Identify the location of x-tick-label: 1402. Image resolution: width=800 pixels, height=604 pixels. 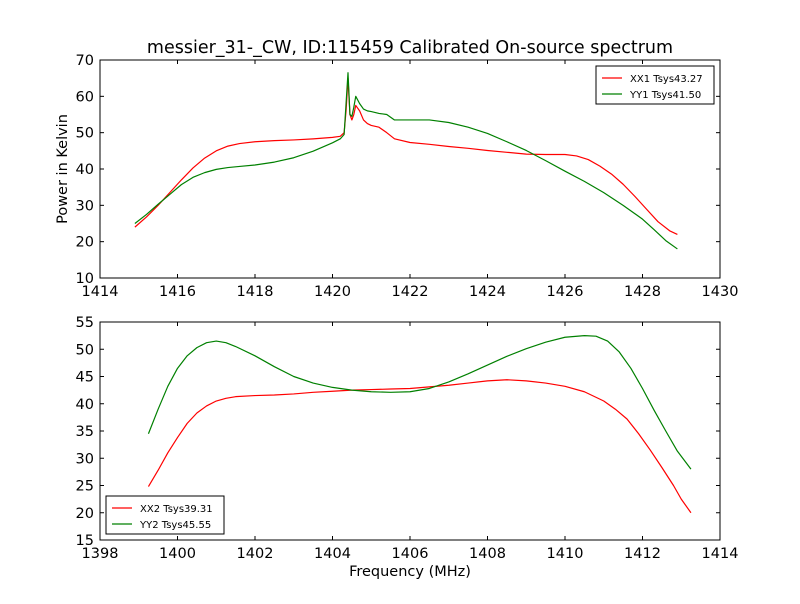
(255, 554).